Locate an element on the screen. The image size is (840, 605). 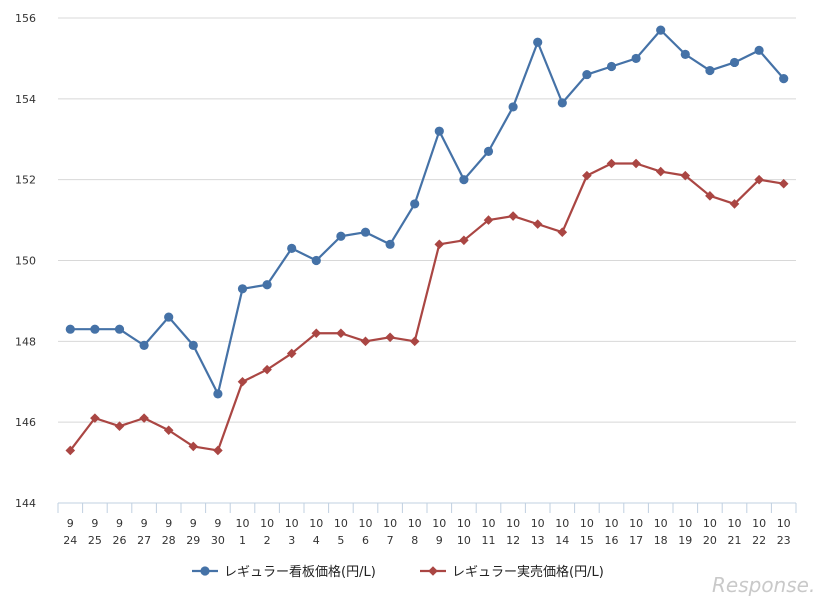
y-axis-ticks: 144 146 148 150 152 154 156 is located at coordinates (25, 261).